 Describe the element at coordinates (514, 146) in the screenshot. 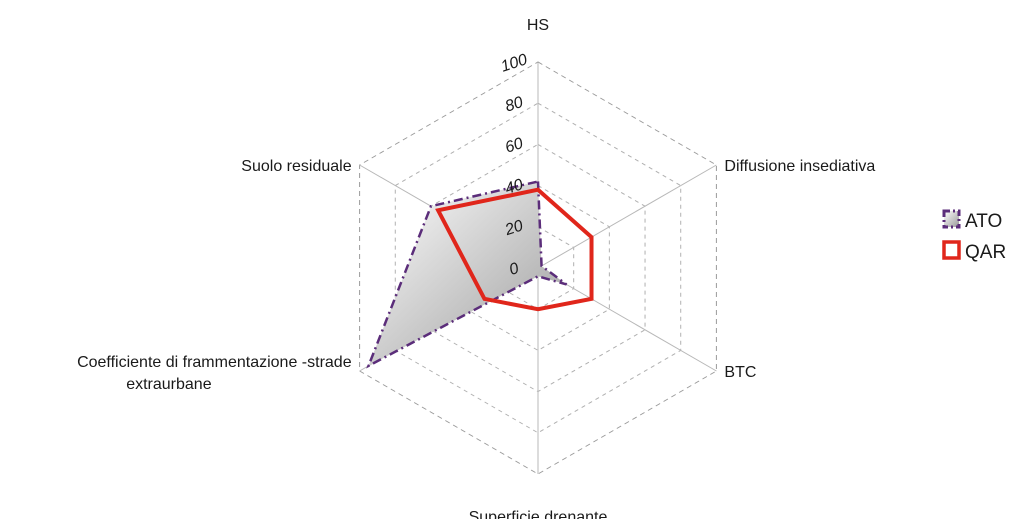

I see `tick-label: 60` at that location.